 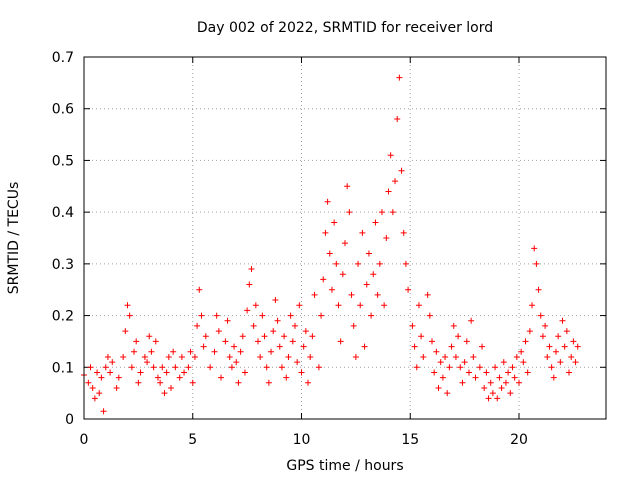 I want to click on y-tick-label: 0.6, so click(x=63, y=110).